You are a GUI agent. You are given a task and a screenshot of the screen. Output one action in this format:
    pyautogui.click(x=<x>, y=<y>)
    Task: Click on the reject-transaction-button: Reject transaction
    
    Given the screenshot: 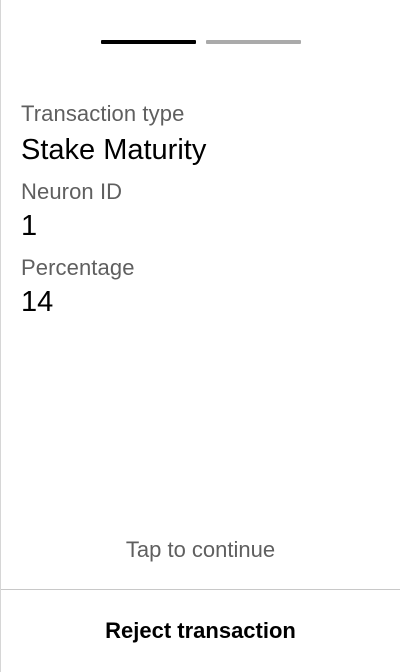 What is the action you would take?
    pyautogui.click(x=200, y=631)
    